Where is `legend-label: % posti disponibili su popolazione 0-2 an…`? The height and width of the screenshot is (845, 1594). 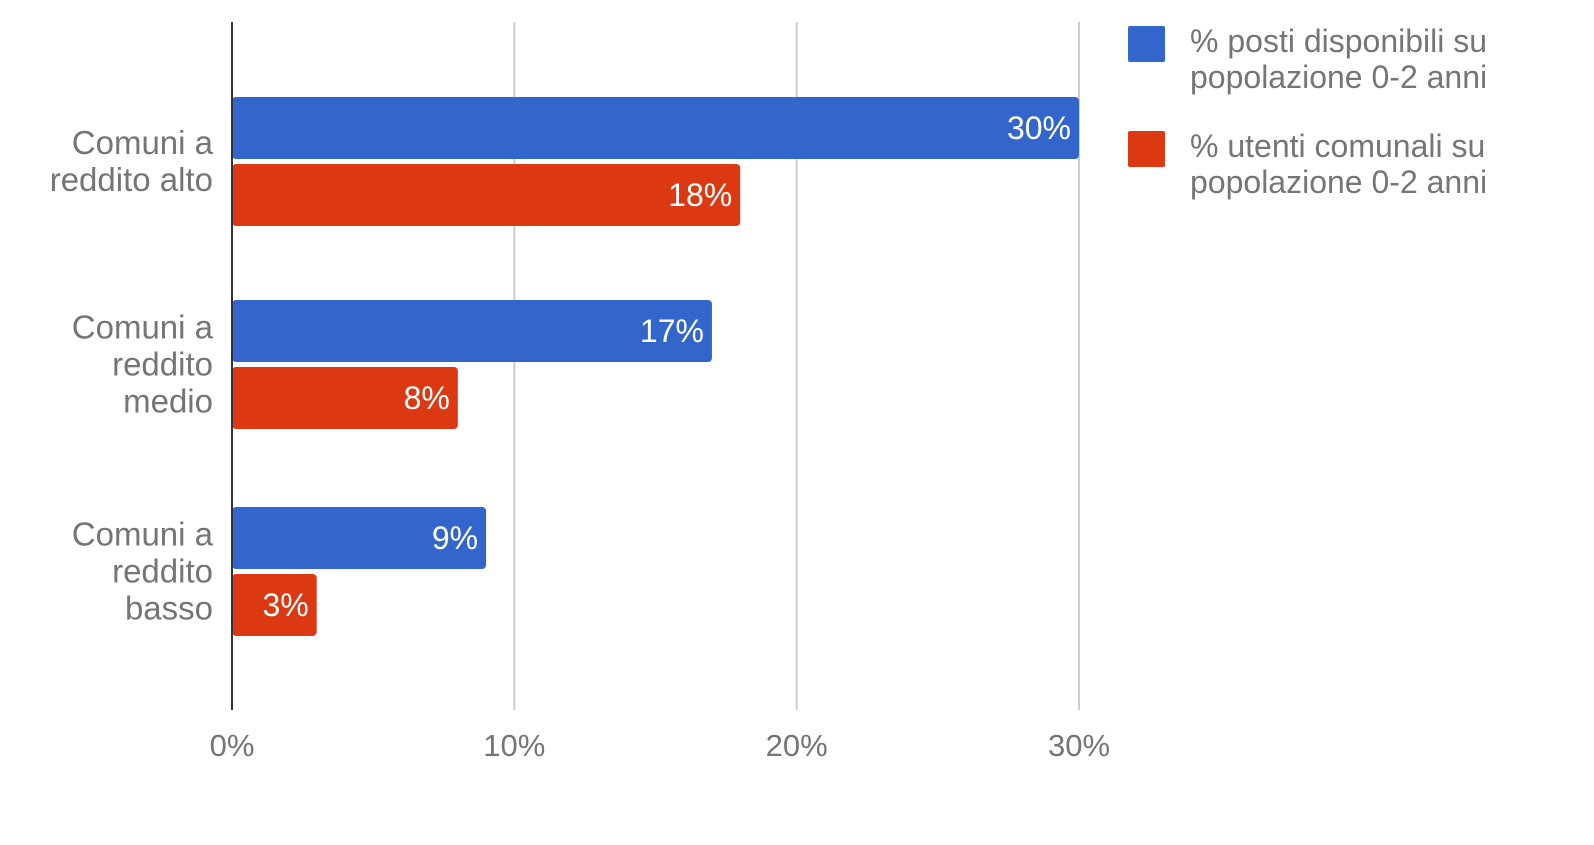
legend-label: % posti disponibili su popolazione 0-2 an… is located at coordinates (1338, 59).